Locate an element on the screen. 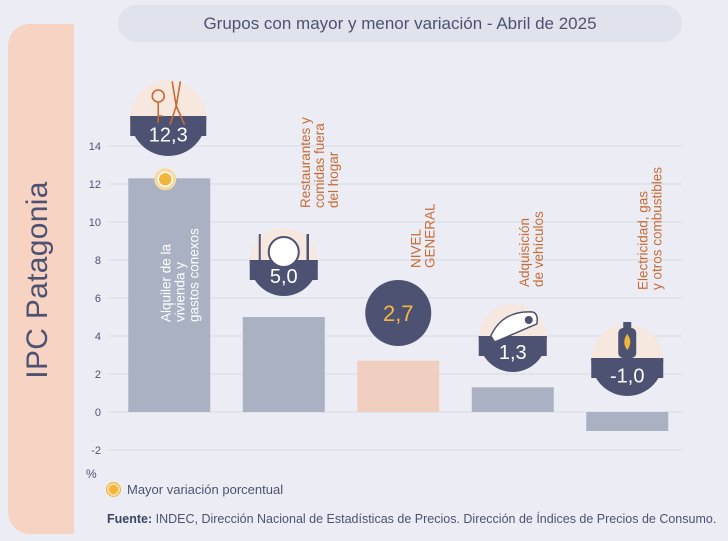 This screenshot has height=541, width=728. highlight-marker is located at coordinates (165, 179).